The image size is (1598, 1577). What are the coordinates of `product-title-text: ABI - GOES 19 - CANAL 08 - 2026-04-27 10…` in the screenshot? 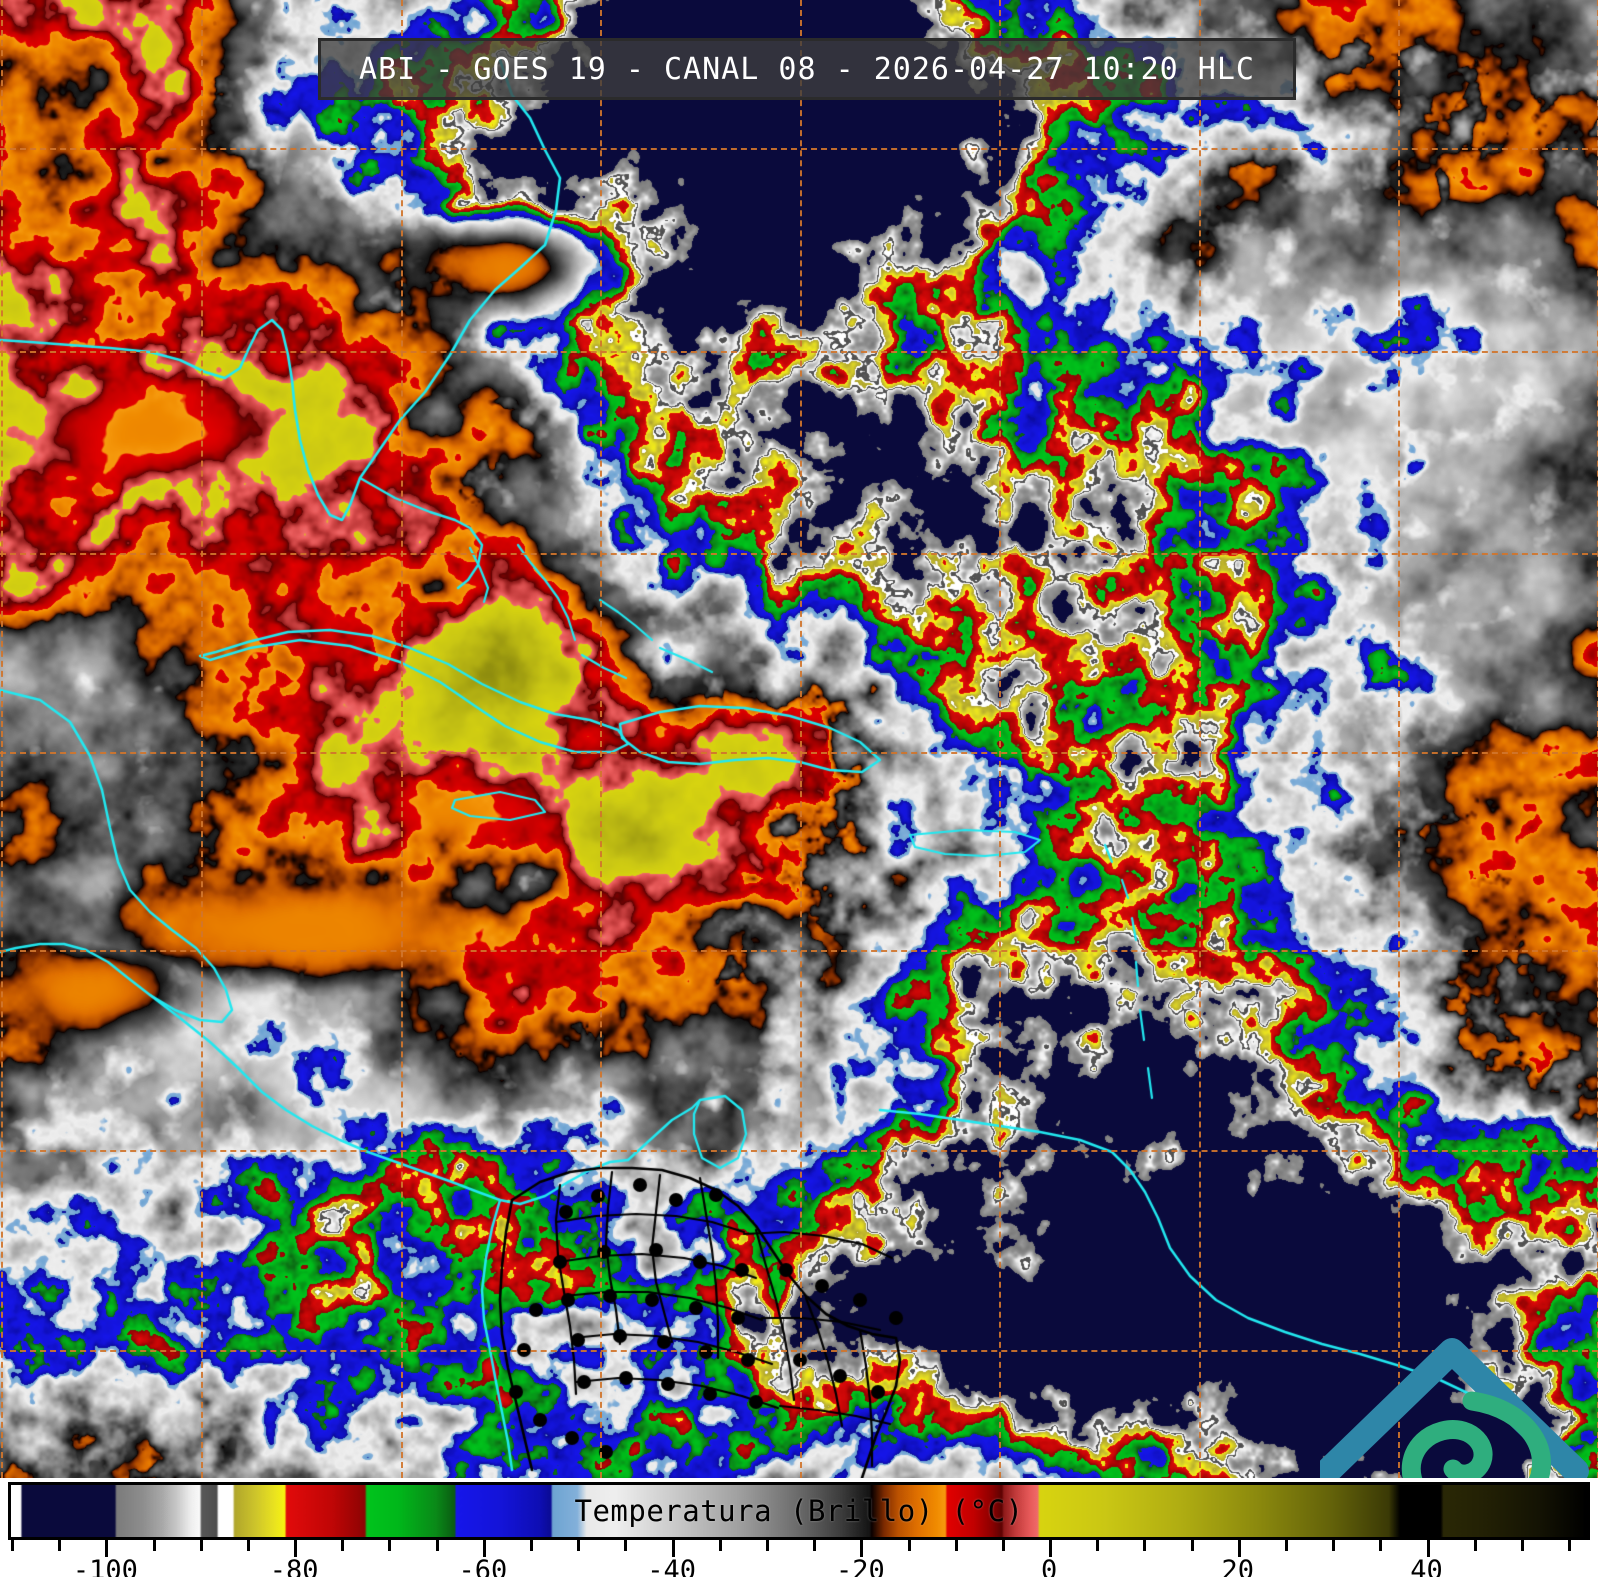 It's located at (807, 69).